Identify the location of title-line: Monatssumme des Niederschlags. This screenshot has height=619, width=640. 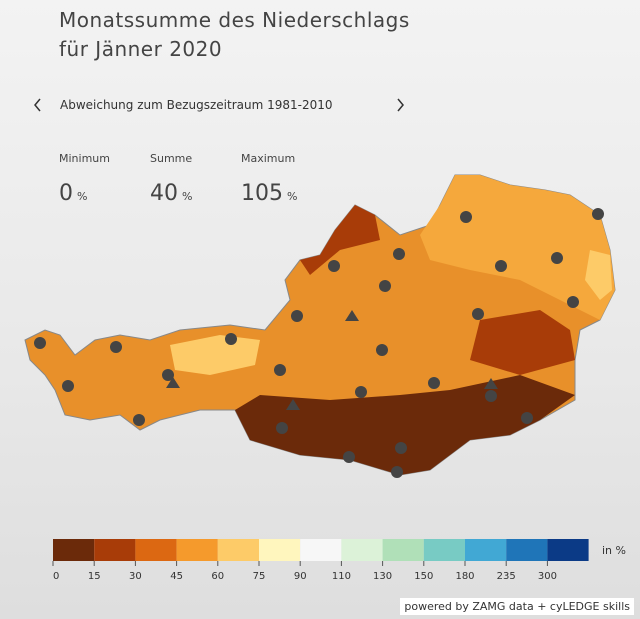
(234, 20).